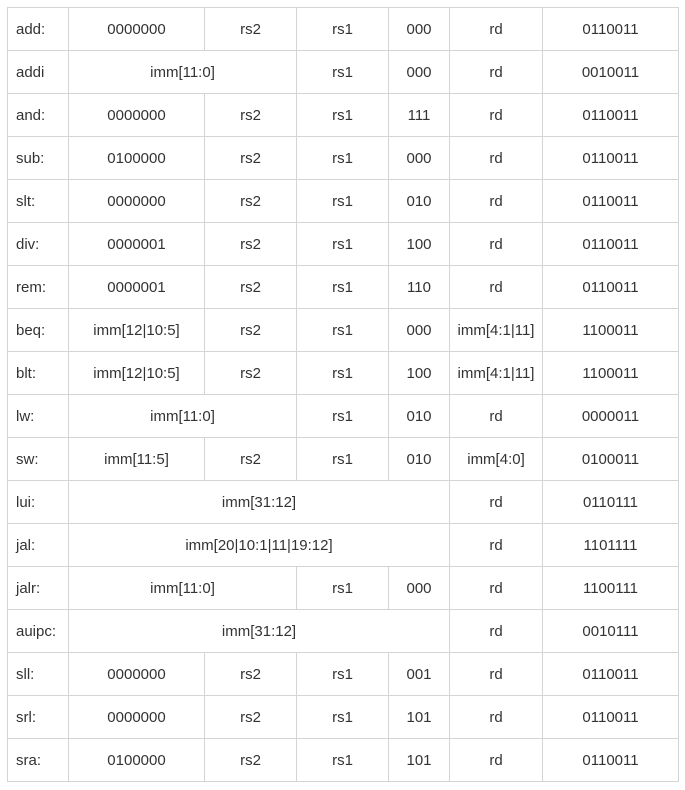 The height and width of the screenshot is (790, 685). I want to click on mnemonic-cell: blt:, so click(38, 373).